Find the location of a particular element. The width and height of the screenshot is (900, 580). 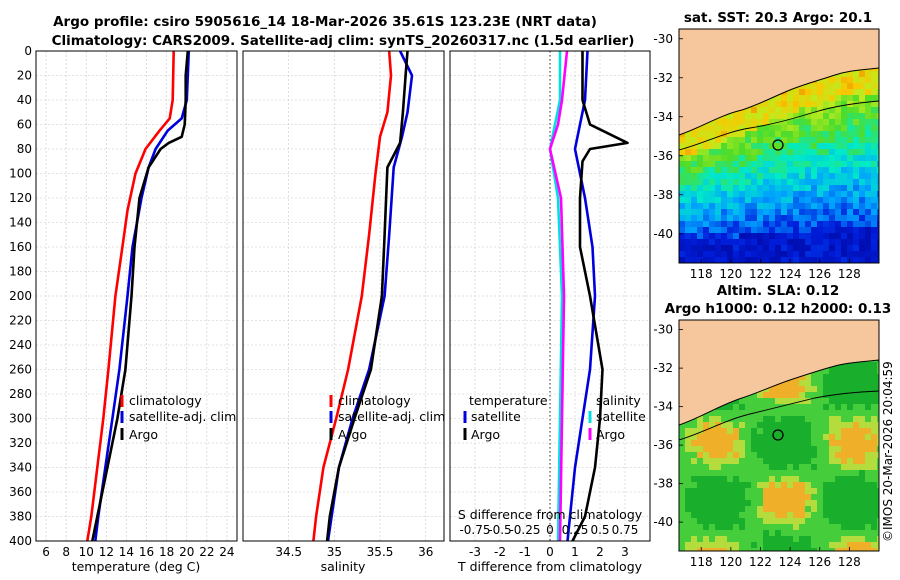

map-x-tick-label: 120 is located at coordinates (730, 562).